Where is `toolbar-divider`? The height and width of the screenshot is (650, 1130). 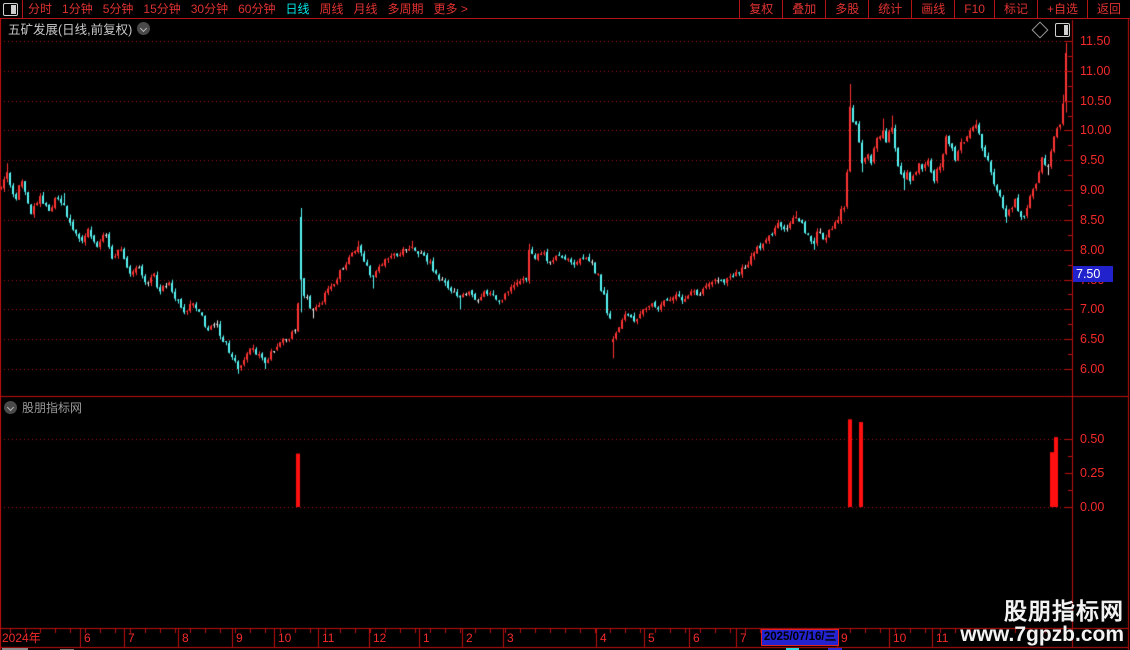
toolbar-divider is located at coordinates (22, 9).